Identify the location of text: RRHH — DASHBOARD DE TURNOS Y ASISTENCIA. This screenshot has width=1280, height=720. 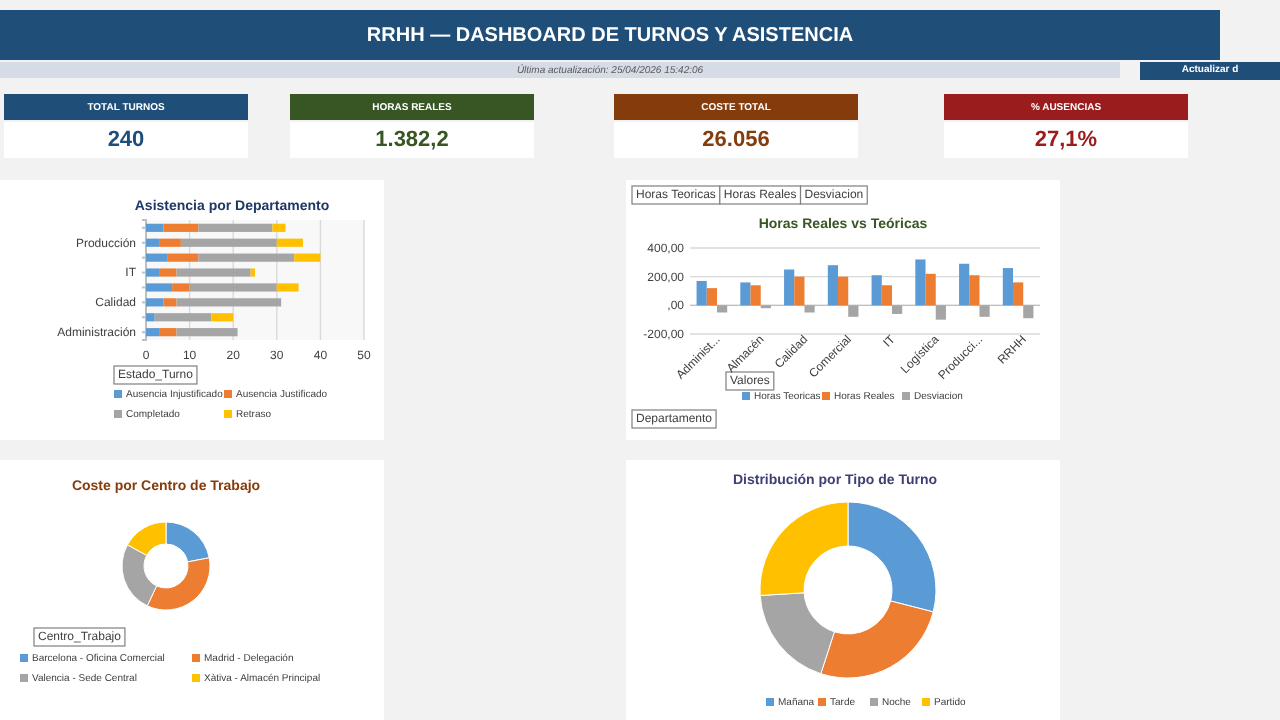
(610, 36).